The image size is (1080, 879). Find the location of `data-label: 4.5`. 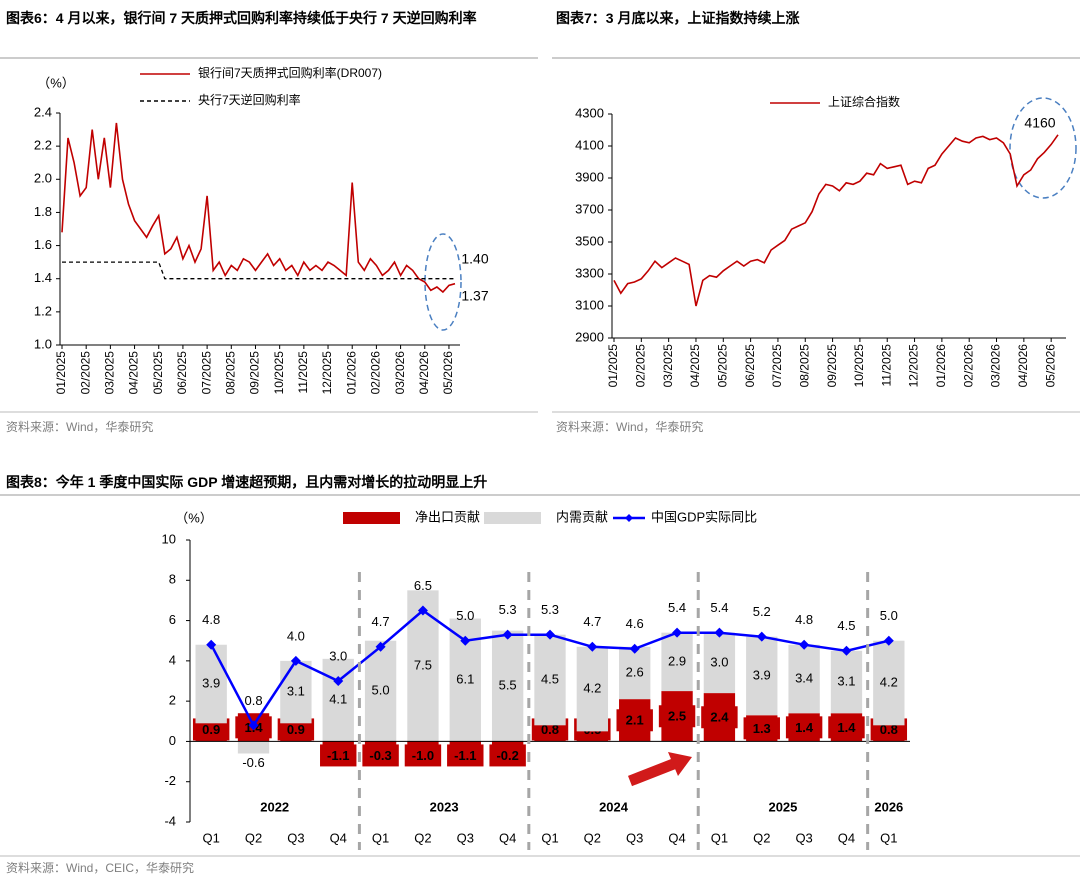

data-label: 4.5 is located at coordinates (550, 678).